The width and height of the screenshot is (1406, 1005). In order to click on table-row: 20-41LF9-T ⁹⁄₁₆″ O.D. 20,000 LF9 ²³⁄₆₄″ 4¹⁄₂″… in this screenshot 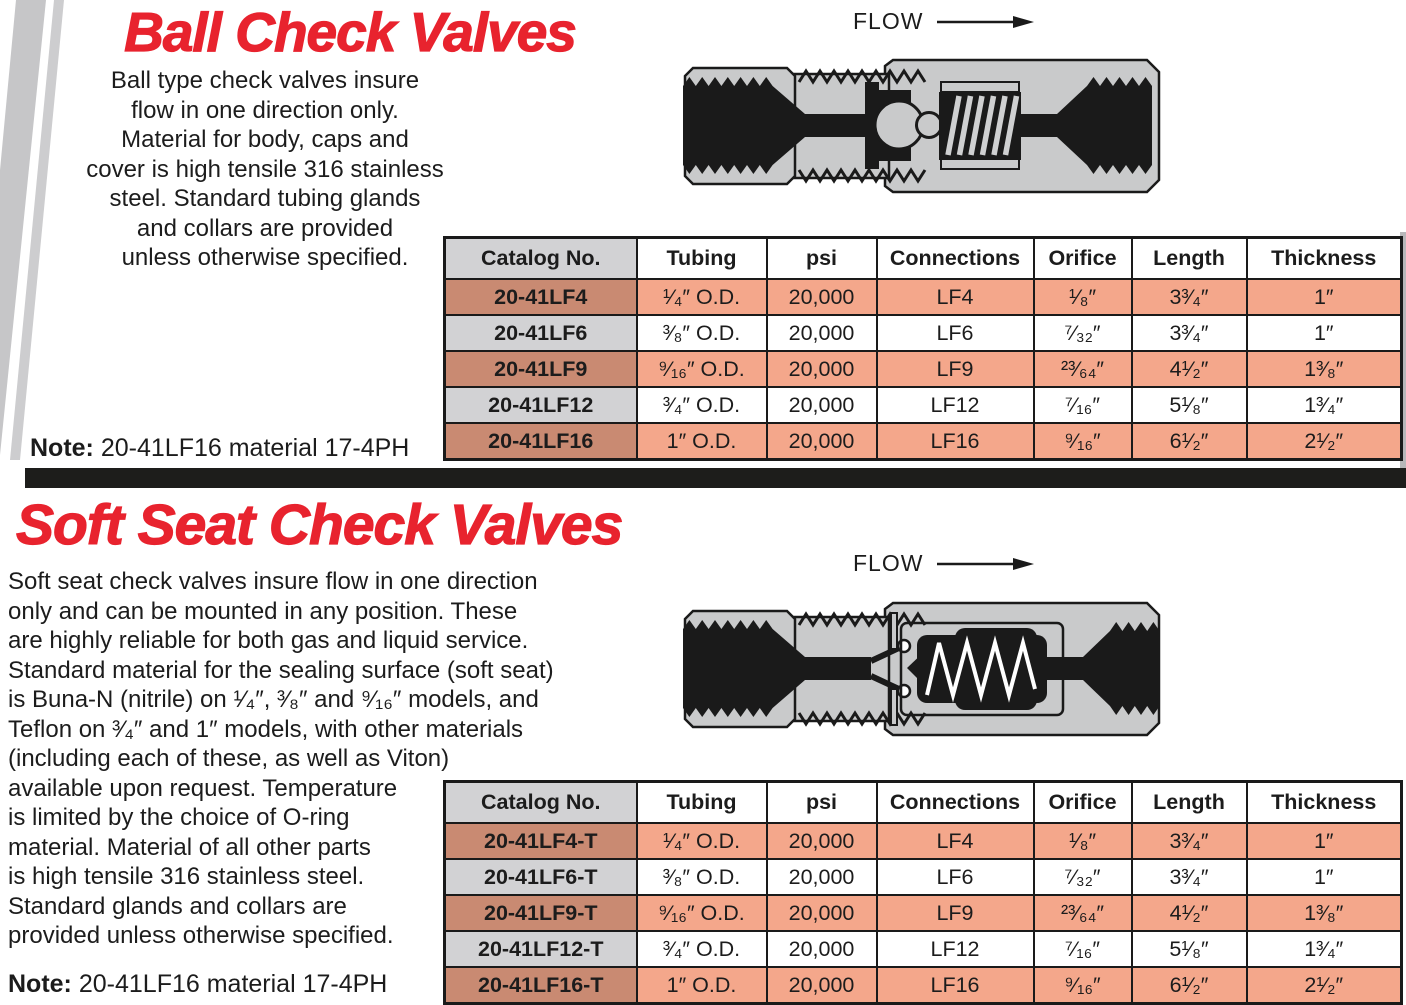, I will do `click(923, 913)`.